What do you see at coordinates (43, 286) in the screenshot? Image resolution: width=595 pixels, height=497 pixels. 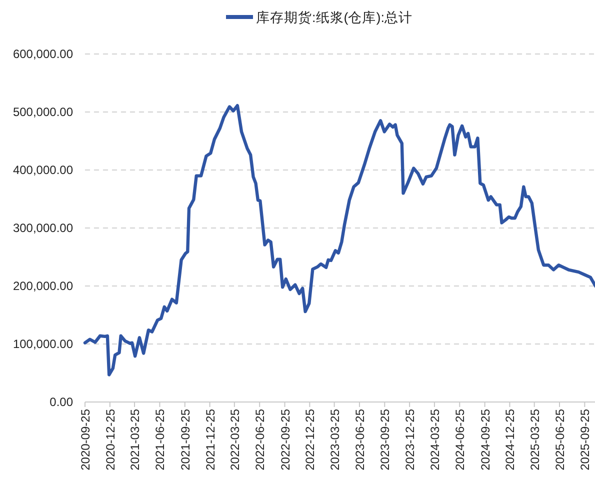 I see `y-tick-label: 200,000.00` at bounding box center [43, 286].